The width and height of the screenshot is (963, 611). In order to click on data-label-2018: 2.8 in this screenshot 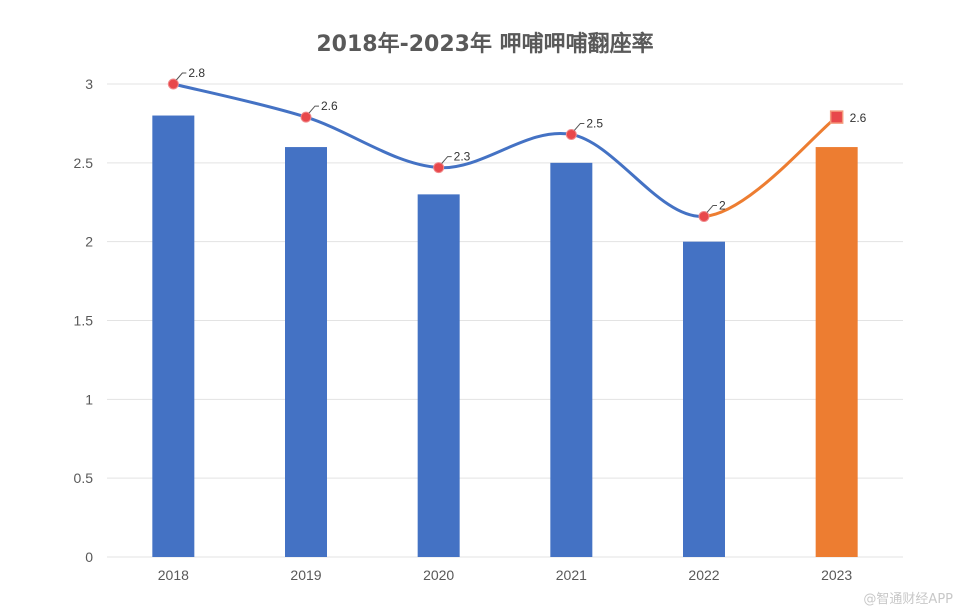, I will do `click(196, 73)`.